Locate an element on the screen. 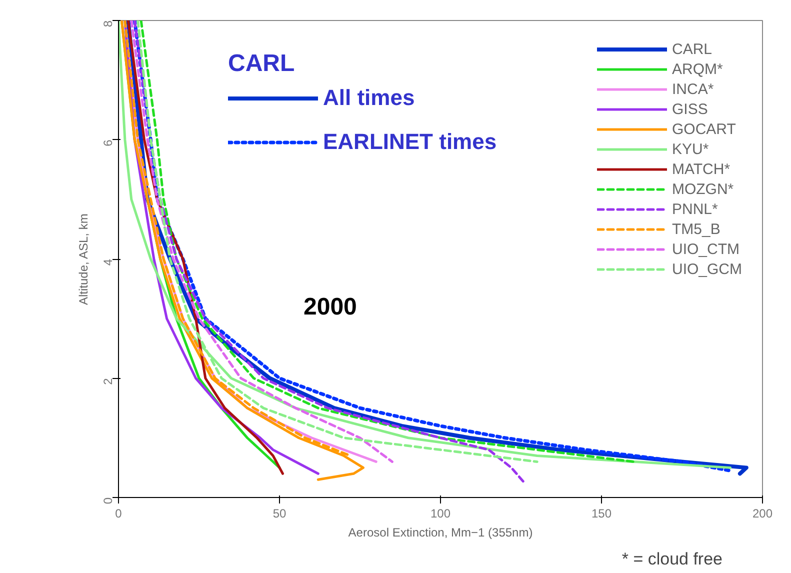  legend-label: KYU* is located at coordinates (690, 149).